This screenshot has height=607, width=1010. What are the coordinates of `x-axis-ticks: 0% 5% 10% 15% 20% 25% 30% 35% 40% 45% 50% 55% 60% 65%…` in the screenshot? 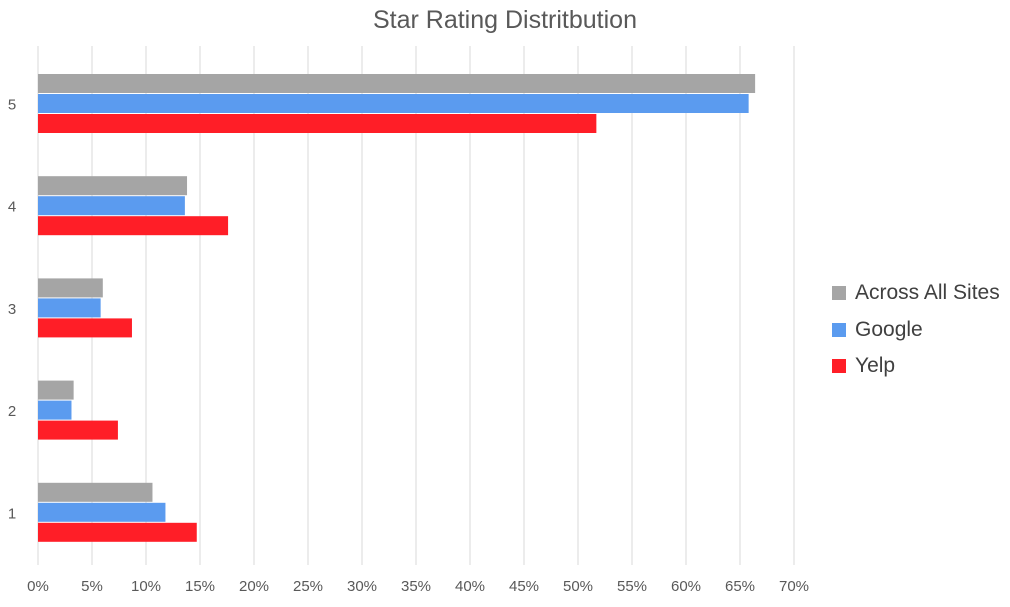 It's located at (418, 586).